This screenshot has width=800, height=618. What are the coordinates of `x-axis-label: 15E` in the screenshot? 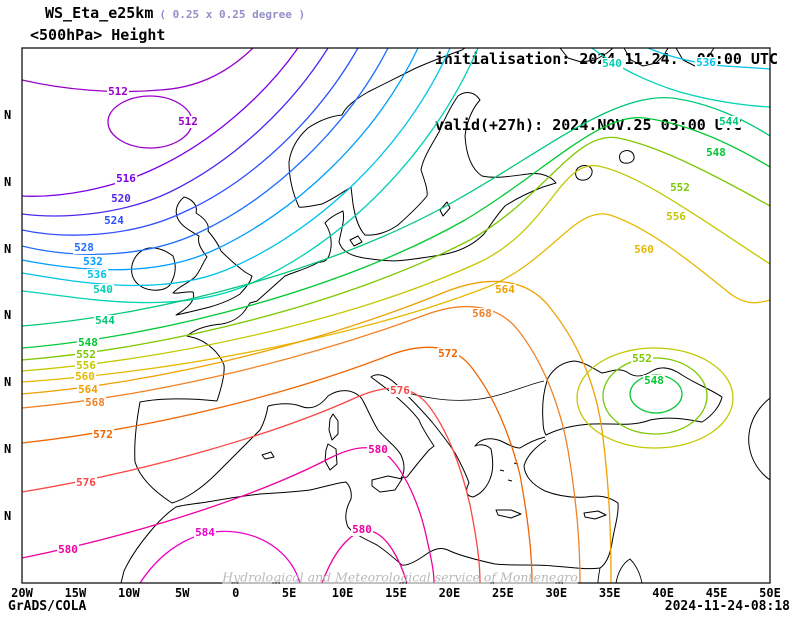 It's located at (396, 593).